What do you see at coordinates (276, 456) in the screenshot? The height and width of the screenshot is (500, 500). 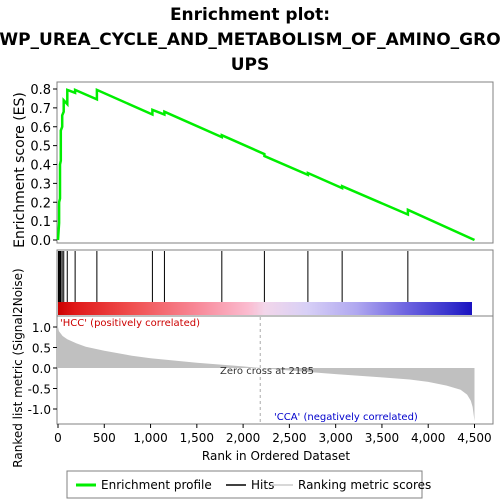 I see `x-axis-label: Rank in Ordered Dataset` at bounding box center [276, 456].